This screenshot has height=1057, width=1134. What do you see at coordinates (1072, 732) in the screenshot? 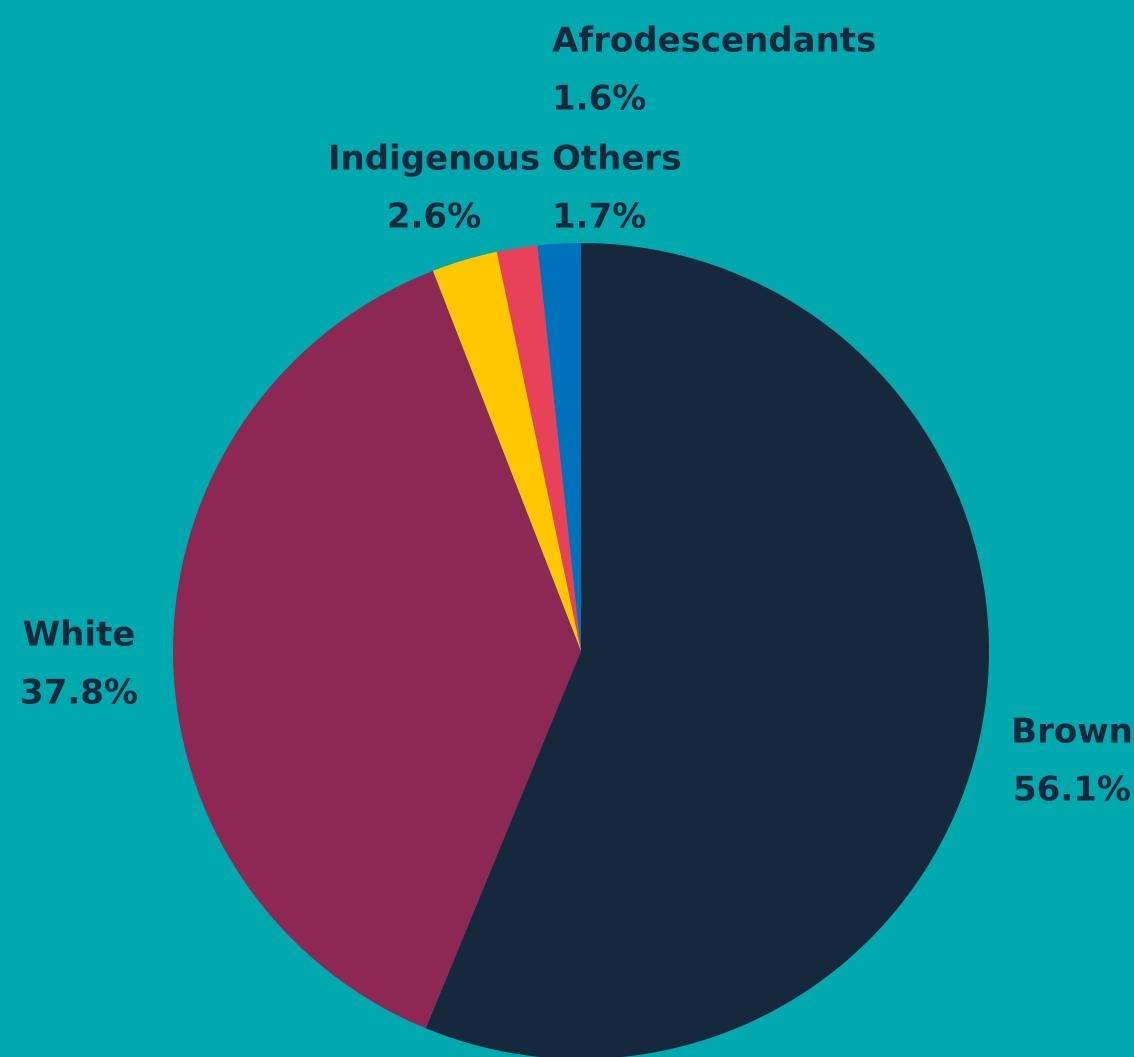
I see `slice-label-brown: Brown` at bounding box center [1072, 732].